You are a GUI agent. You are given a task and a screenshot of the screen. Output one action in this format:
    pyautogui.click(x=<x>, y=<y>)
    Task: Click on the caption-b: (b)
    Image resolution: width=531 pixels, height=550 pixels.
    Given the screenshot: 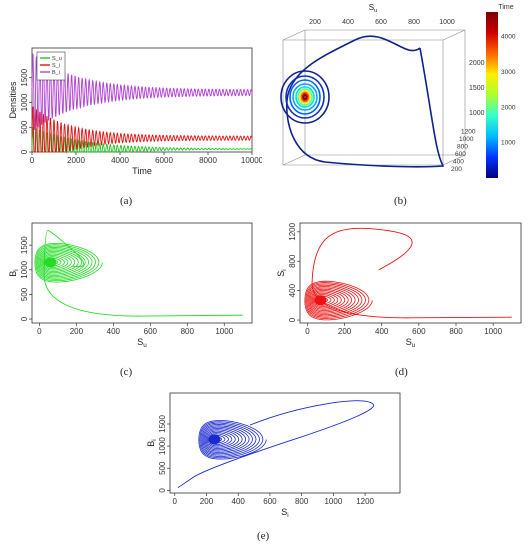 What is the action you would take?
    pyautogui.click(x=400, y=201)
    